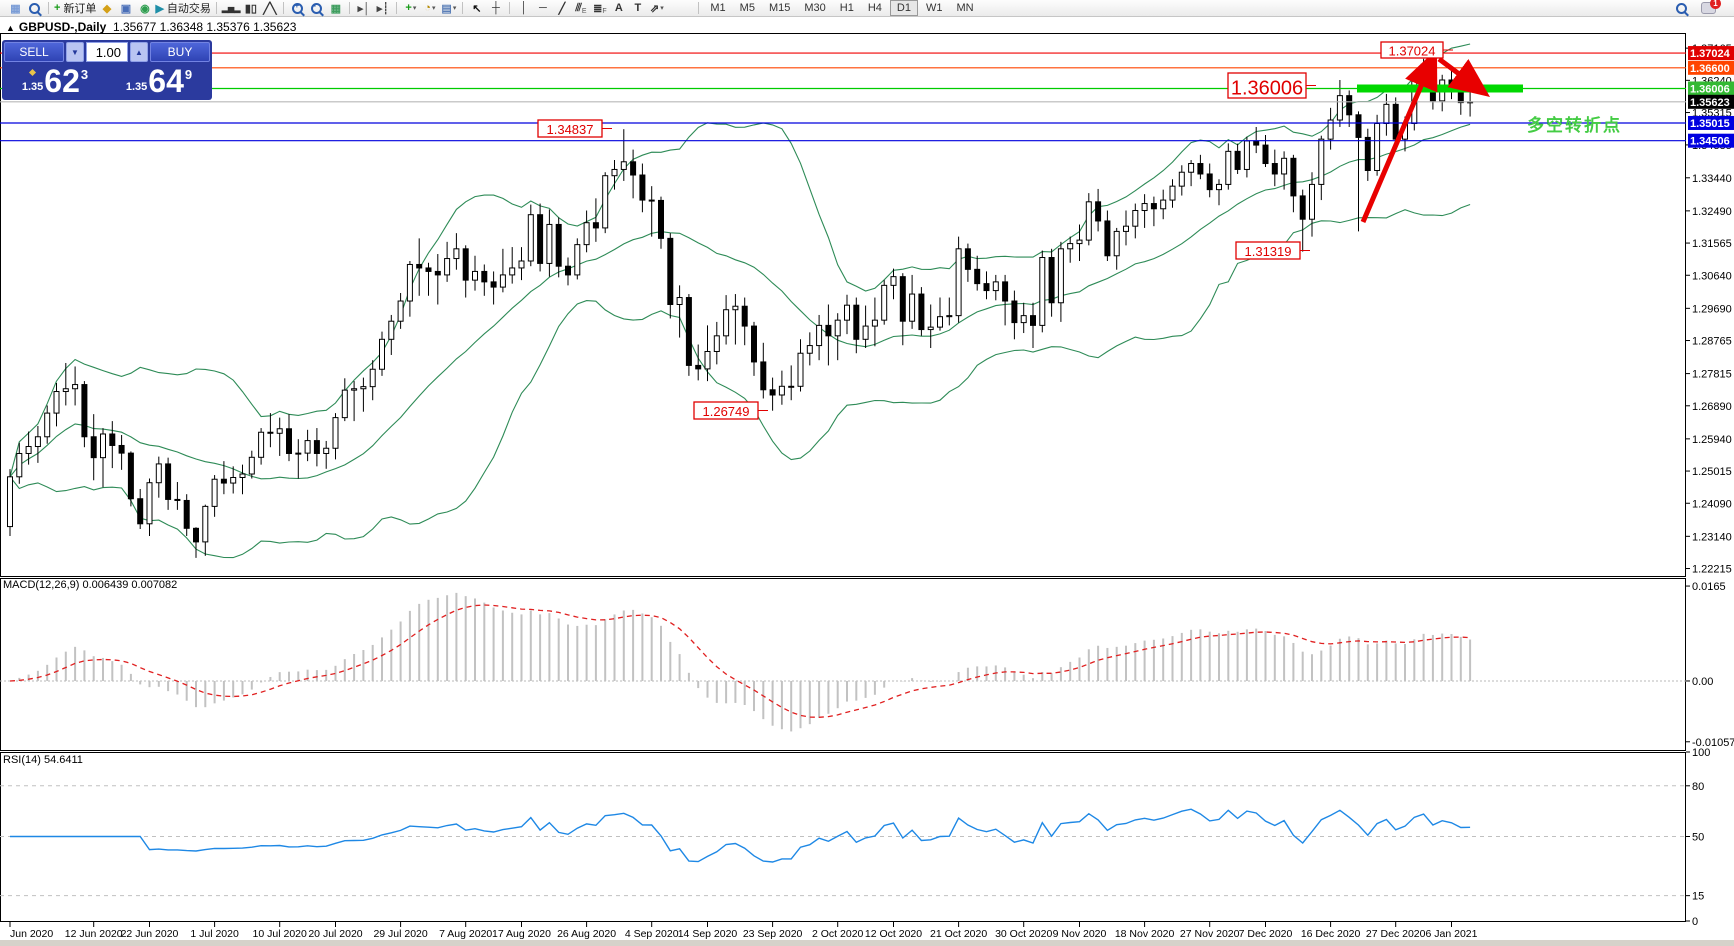 Image resolution: width=1734 pixels, height=946 pixels. Describe the element at coordinates (562, 8) in the screenshot. I see `trendline-icon: ╱` at that location.